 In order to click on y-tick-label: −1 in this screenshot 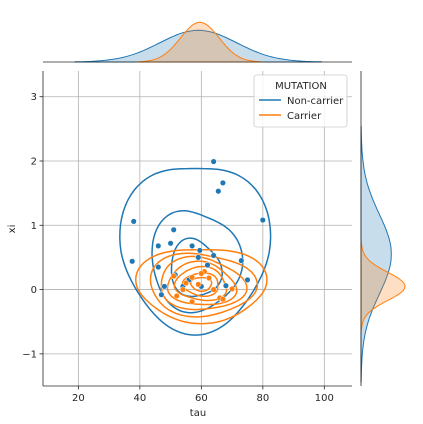, I will do `click(29, 354)`.